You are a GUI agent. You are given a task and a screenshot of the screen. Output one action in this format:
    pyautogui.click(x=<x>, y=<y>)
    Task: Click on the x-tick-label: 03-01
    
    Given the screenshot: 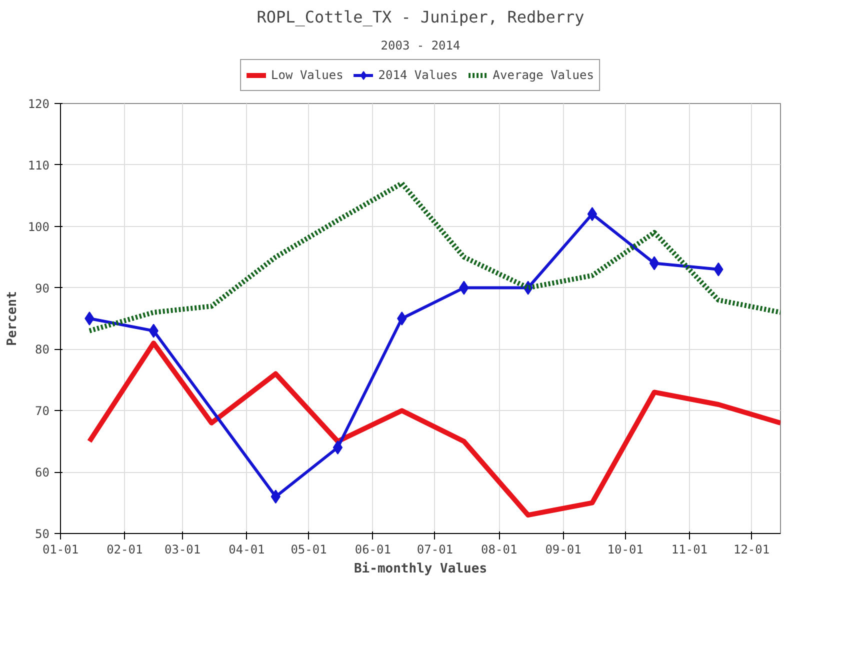 What is the action you would take?
    pyautogui.click(x=182, y=549)
    